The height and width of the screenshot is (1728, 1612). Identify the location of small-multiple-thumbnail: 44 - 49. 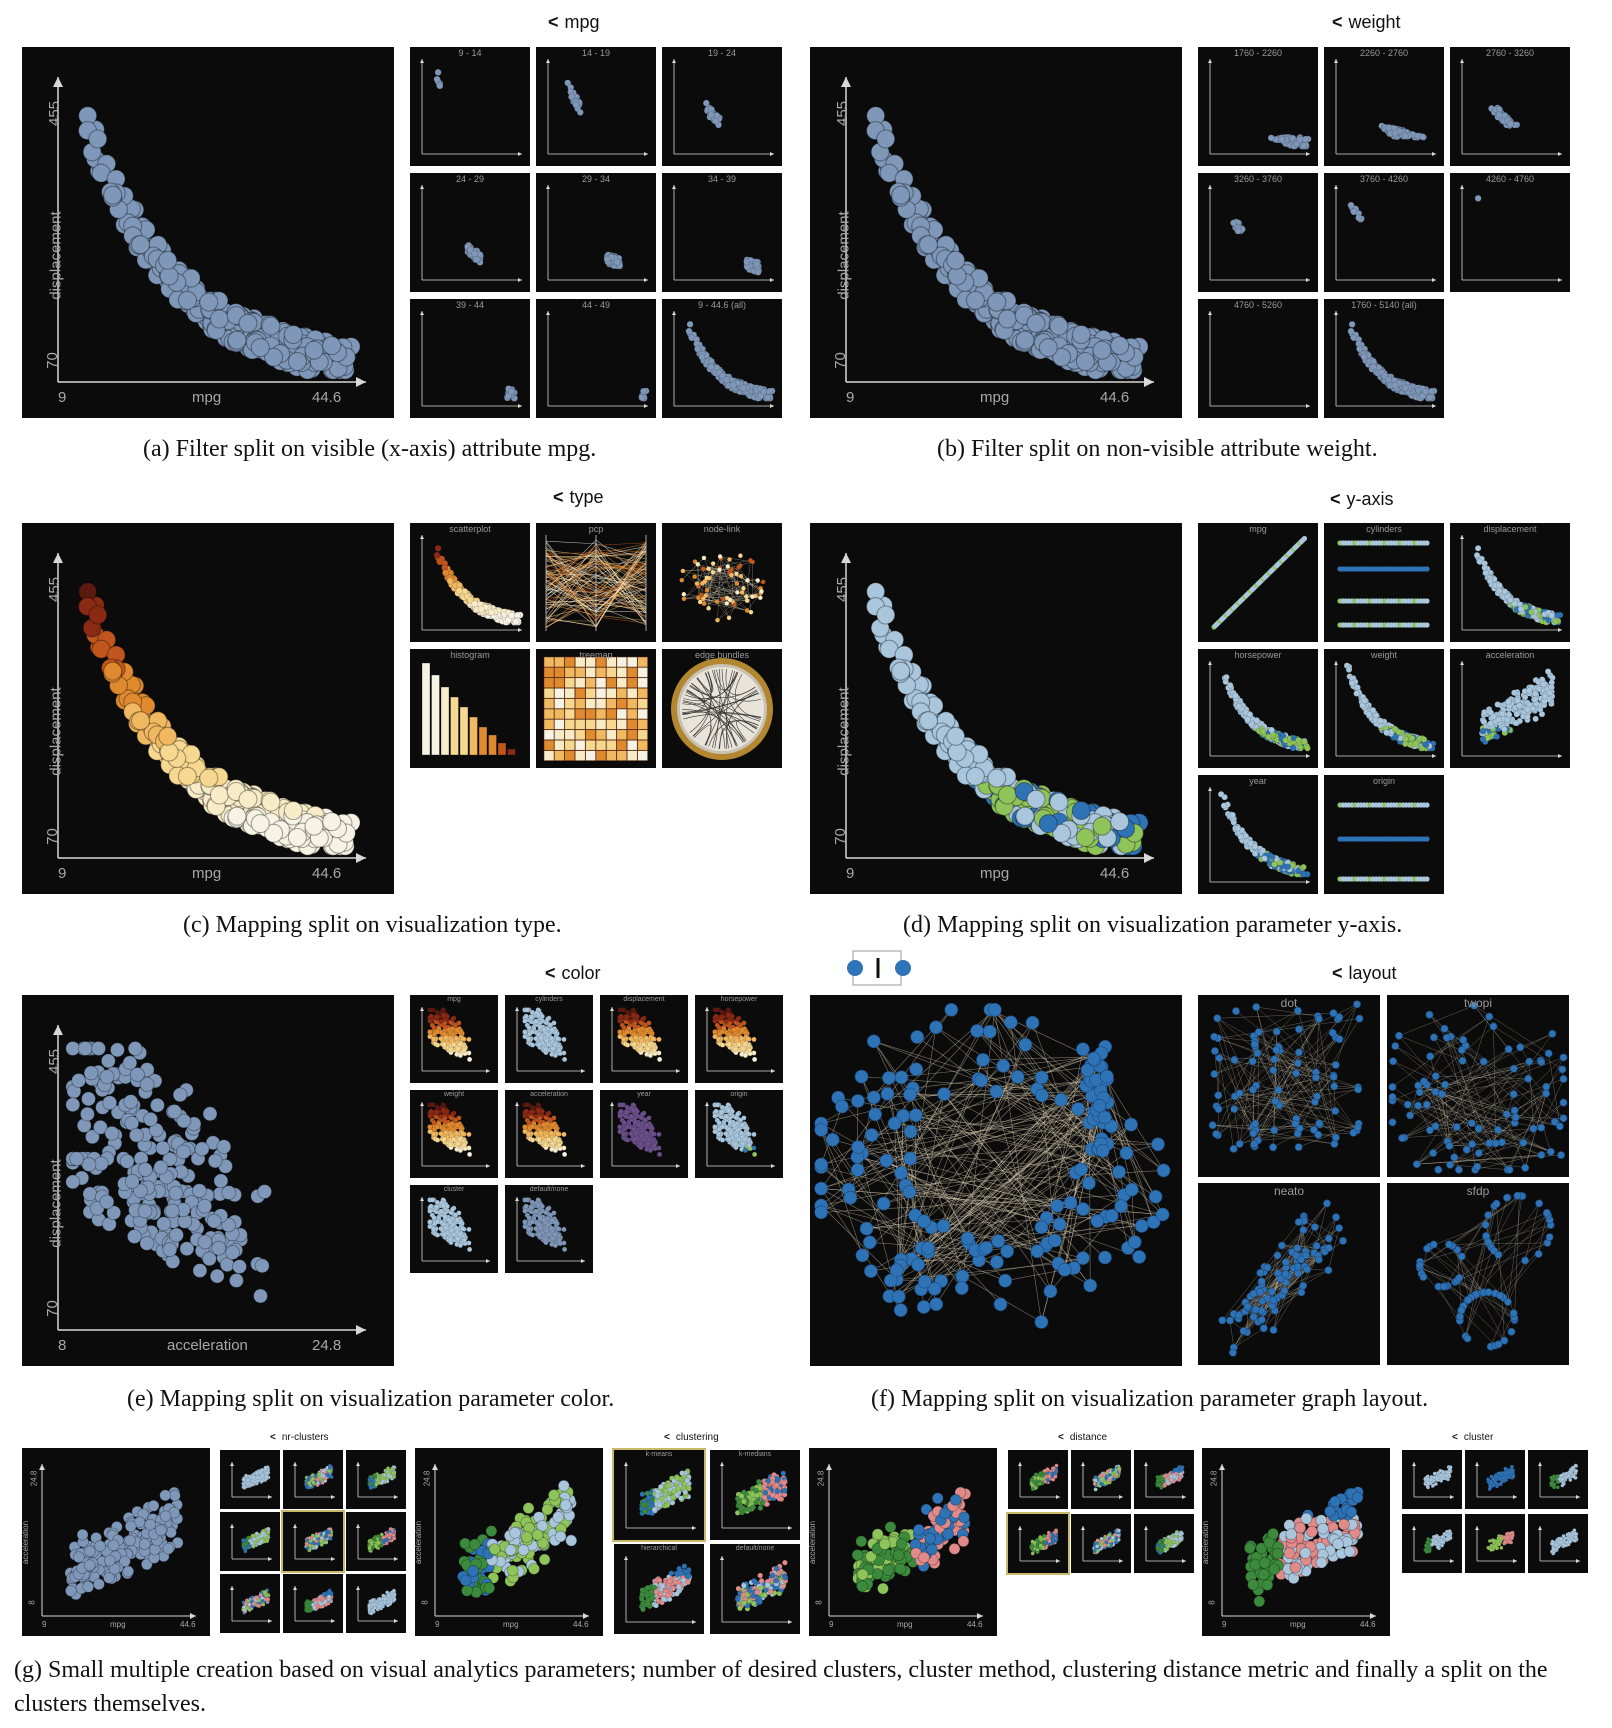
(596, 358).